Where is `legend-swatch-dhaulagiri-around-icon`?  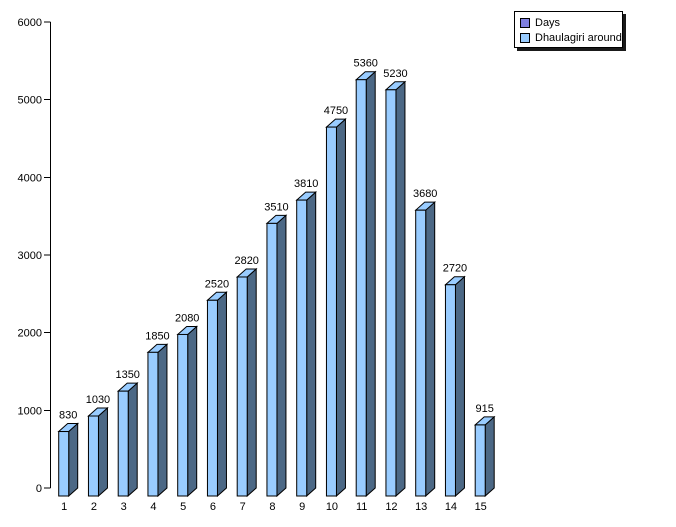
legend-swatch-dhaulagiri-around-icon is located at coordinates (525, 38).